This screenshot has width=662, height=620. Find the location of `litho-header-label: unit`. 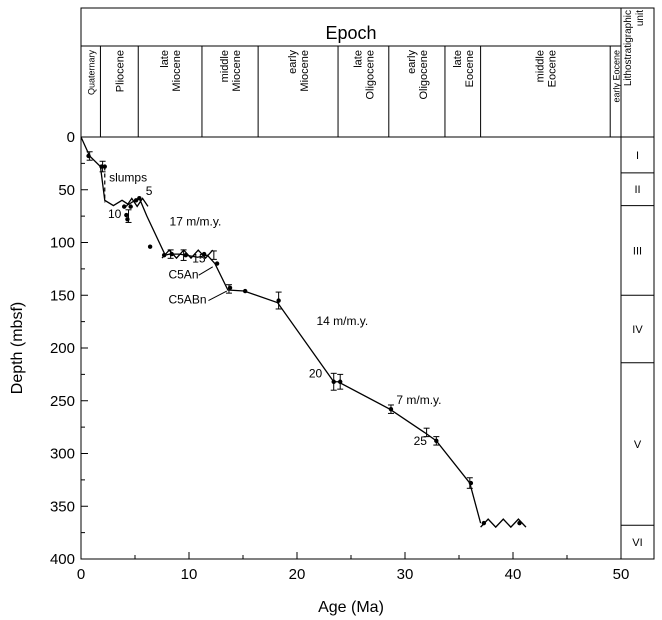

litho-header-label: unit is located at coordinates (640, 18).